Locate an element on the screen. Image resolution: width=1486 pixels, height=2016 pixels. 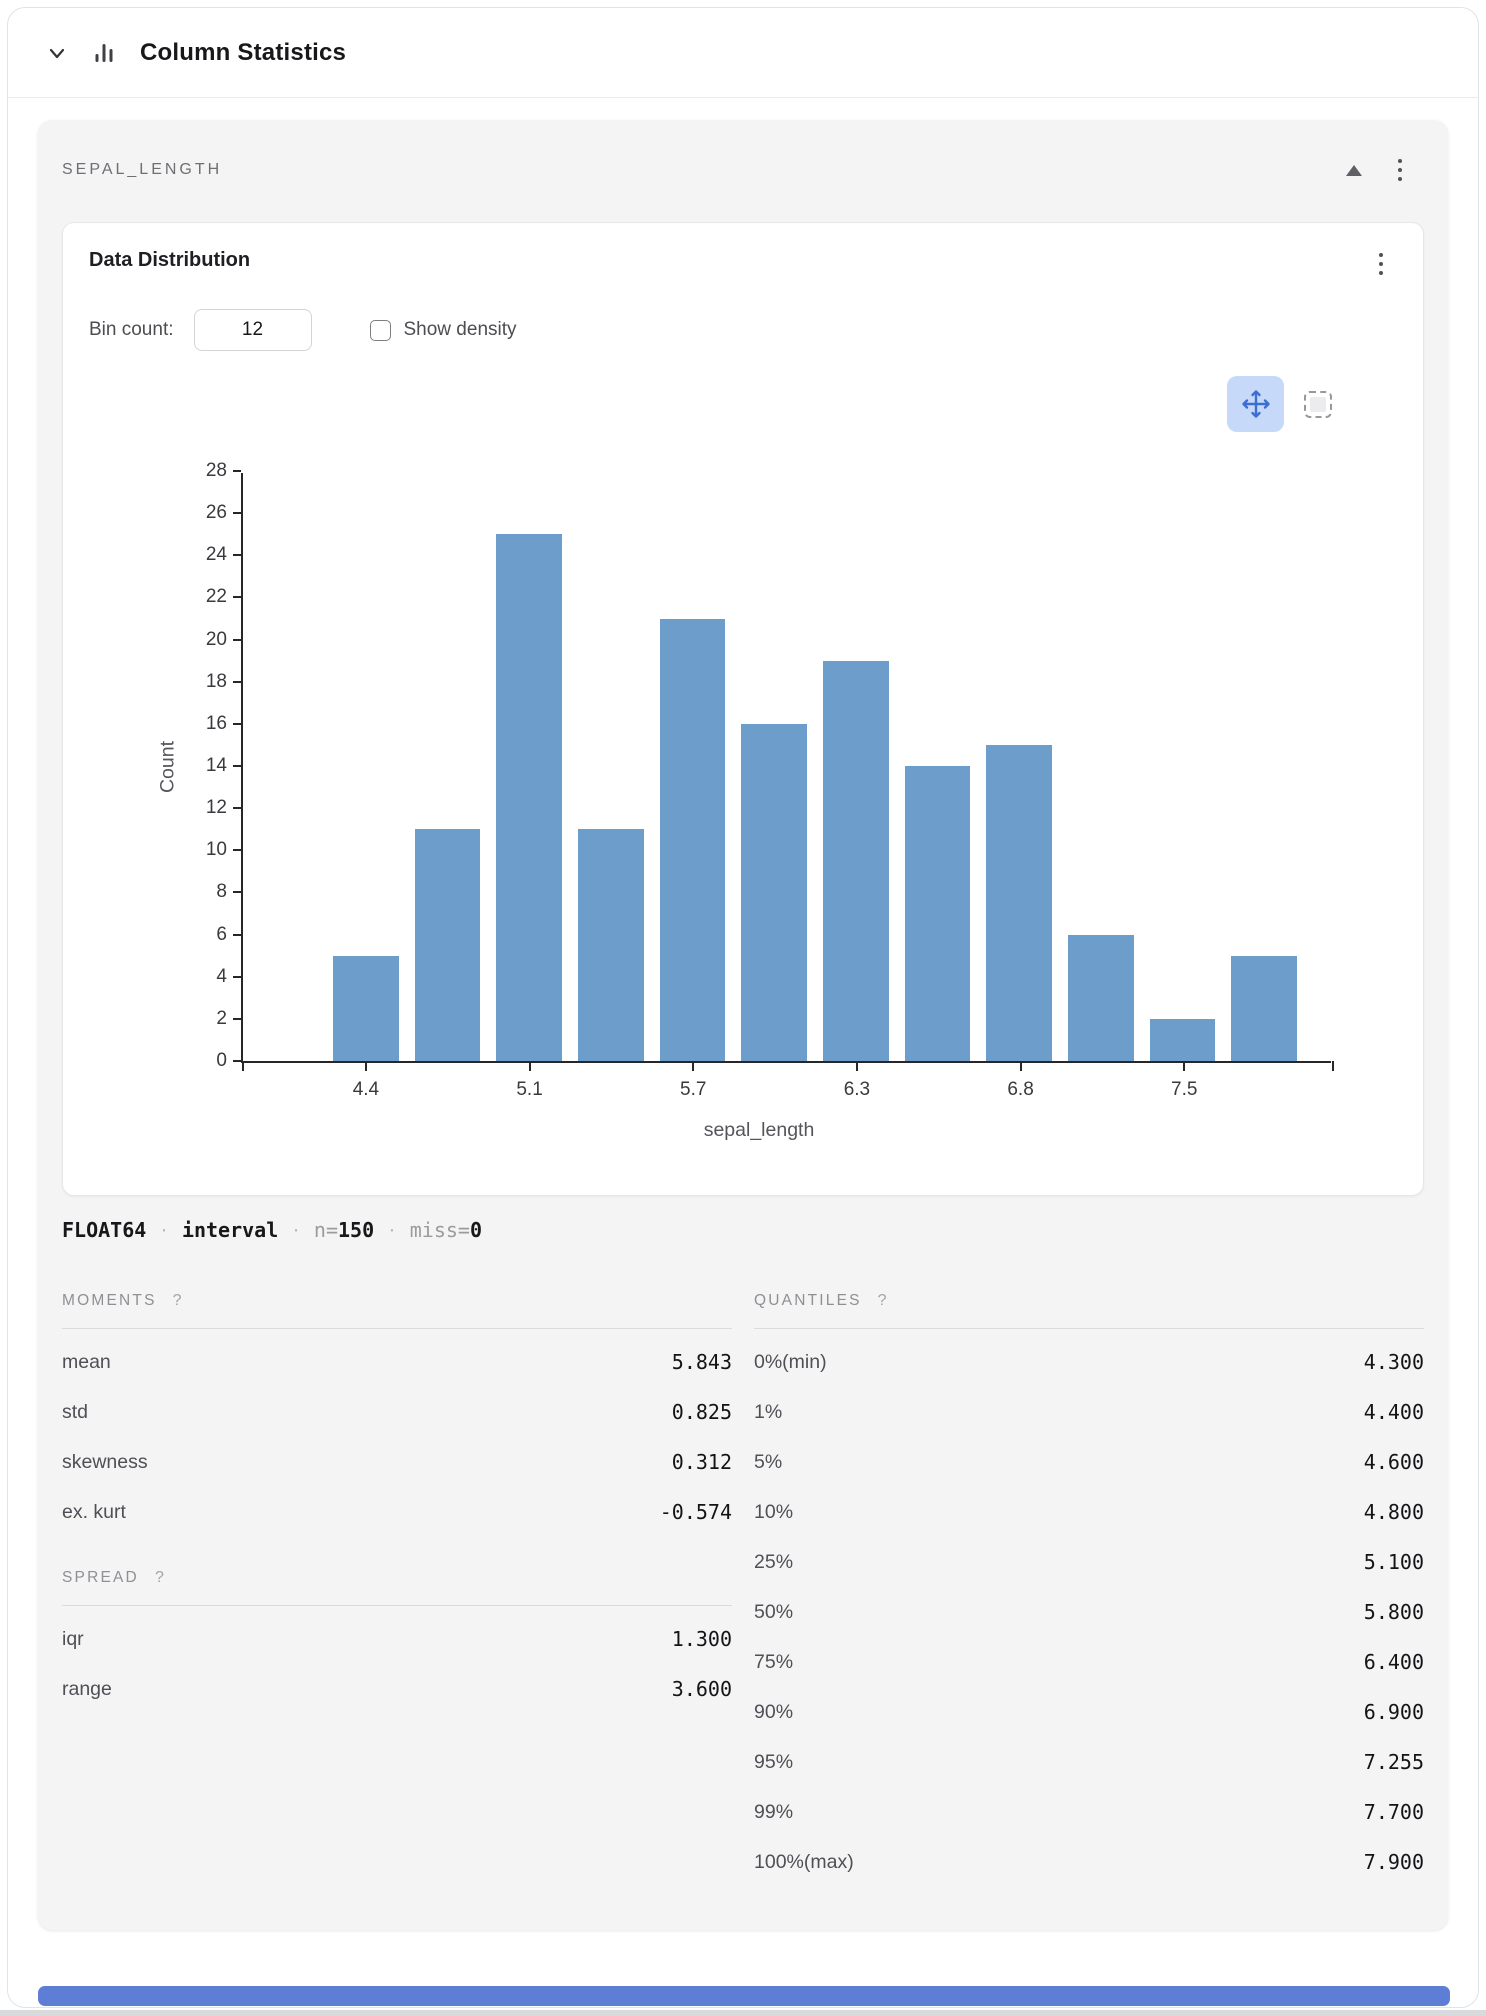
box-select-tool-button is located at coordinates (1318, 404).